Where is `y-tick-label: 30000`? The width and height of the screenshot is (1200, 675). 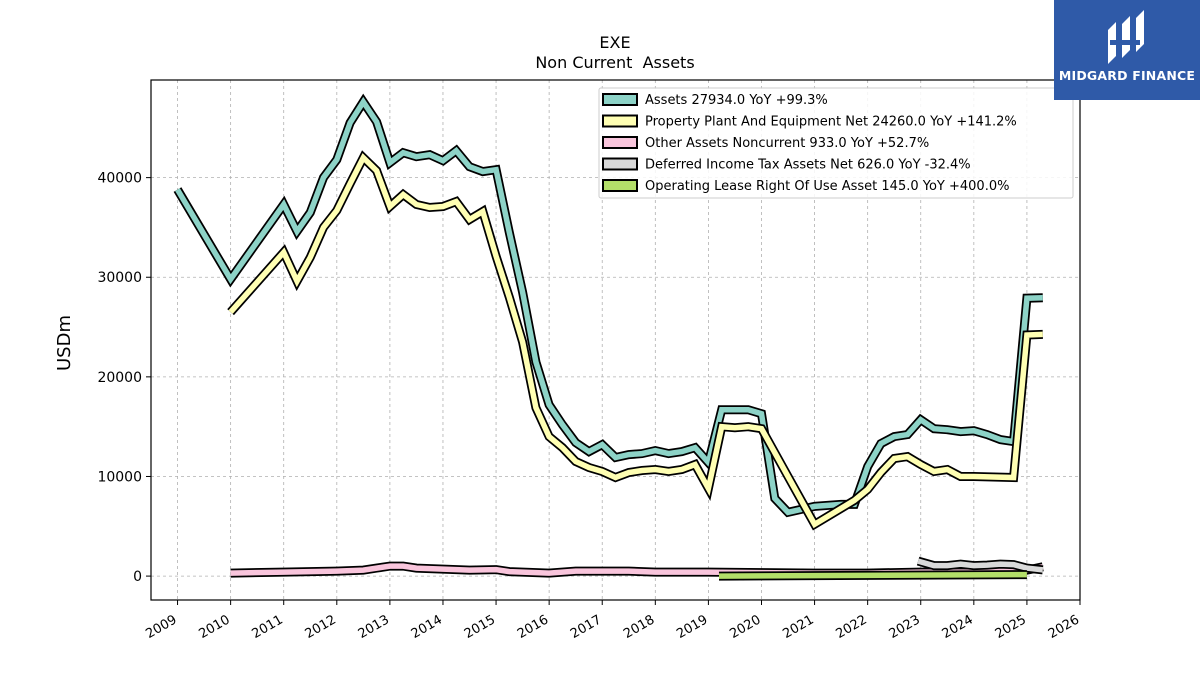
y-tick-label: 30000 is located at coordinates (119, 278).